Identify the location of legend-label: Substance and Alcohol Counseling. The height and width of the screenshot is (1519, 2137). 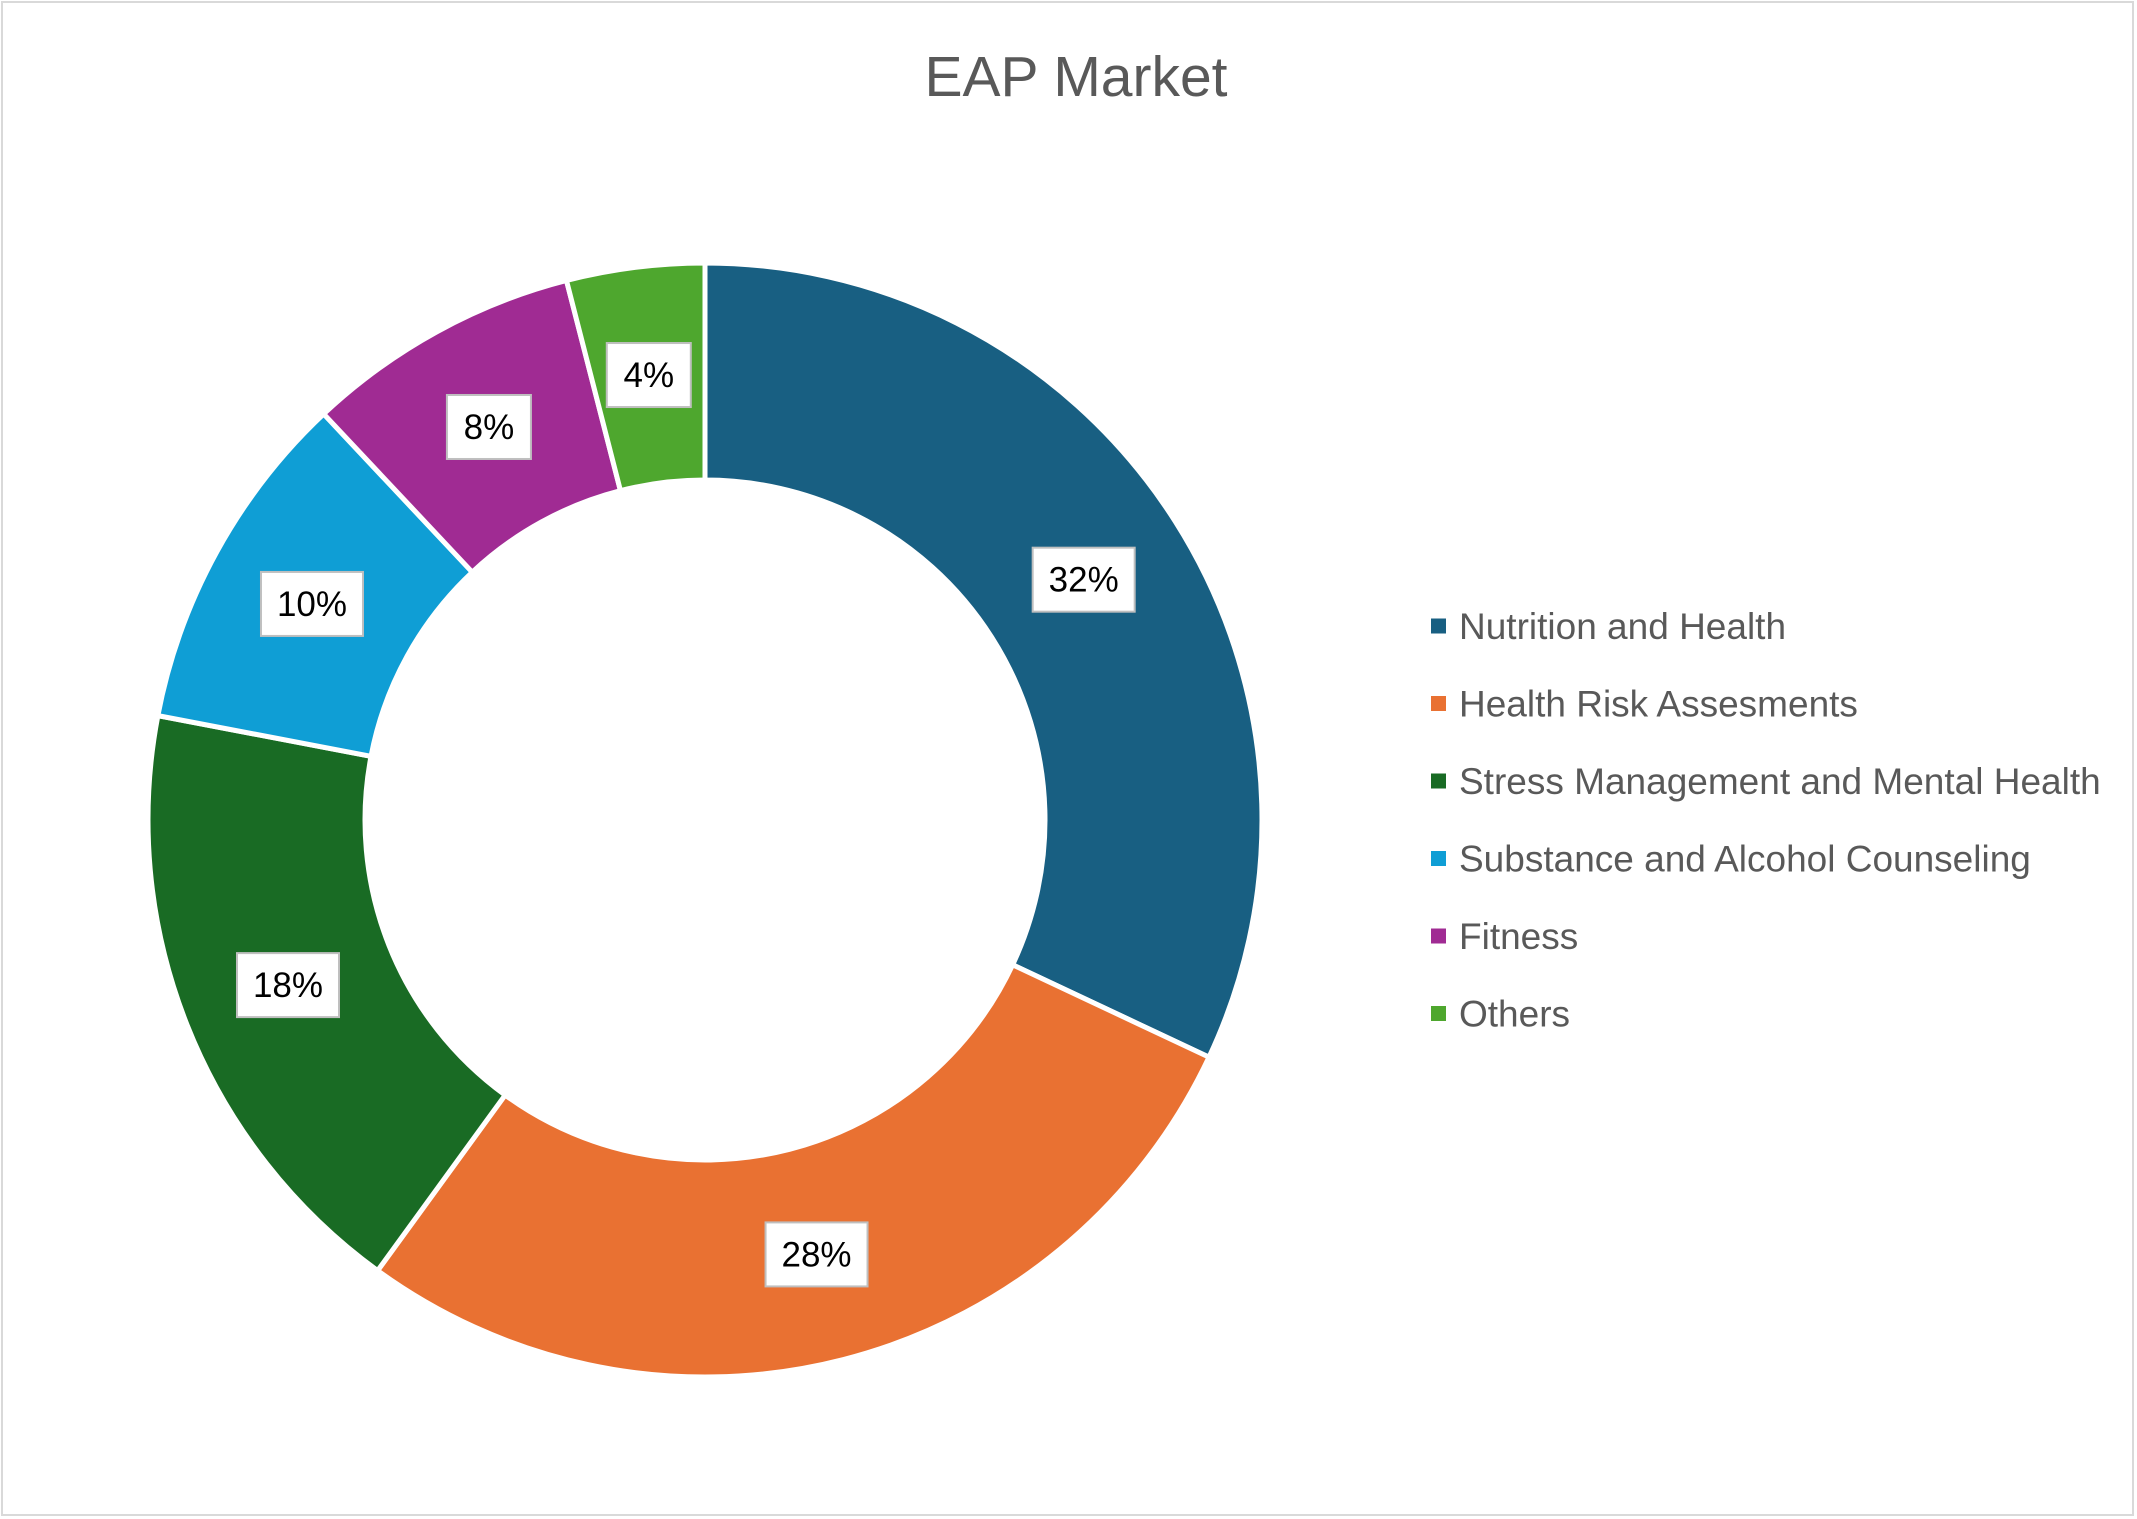
(1745, 859).